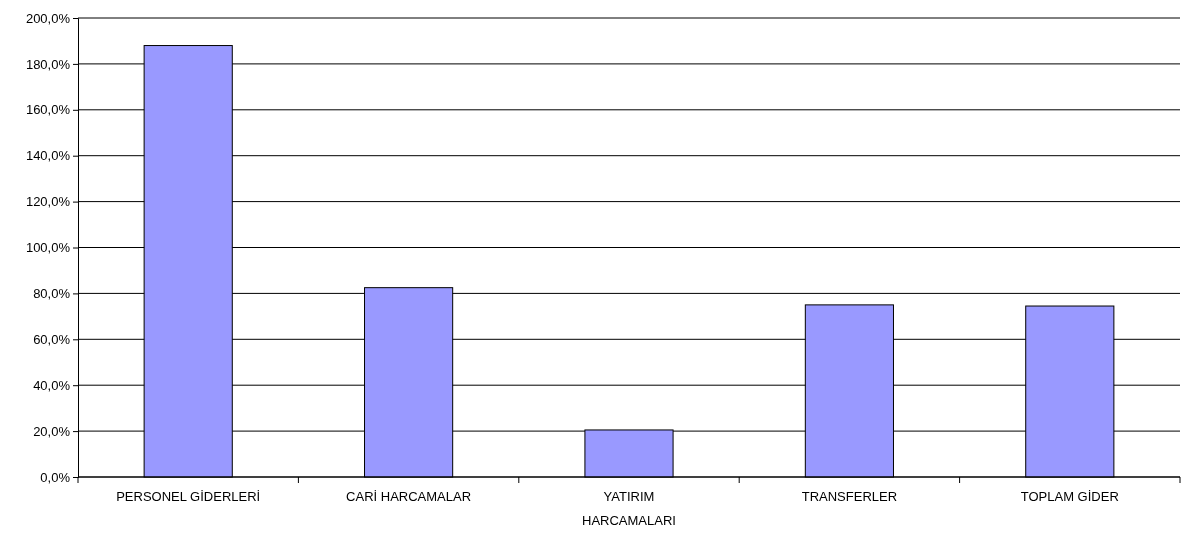  What do you see at coordinates (55, 477) in the screenshot?
I see `y-tick-label: 0,0%` at bounding box center [55, 477].